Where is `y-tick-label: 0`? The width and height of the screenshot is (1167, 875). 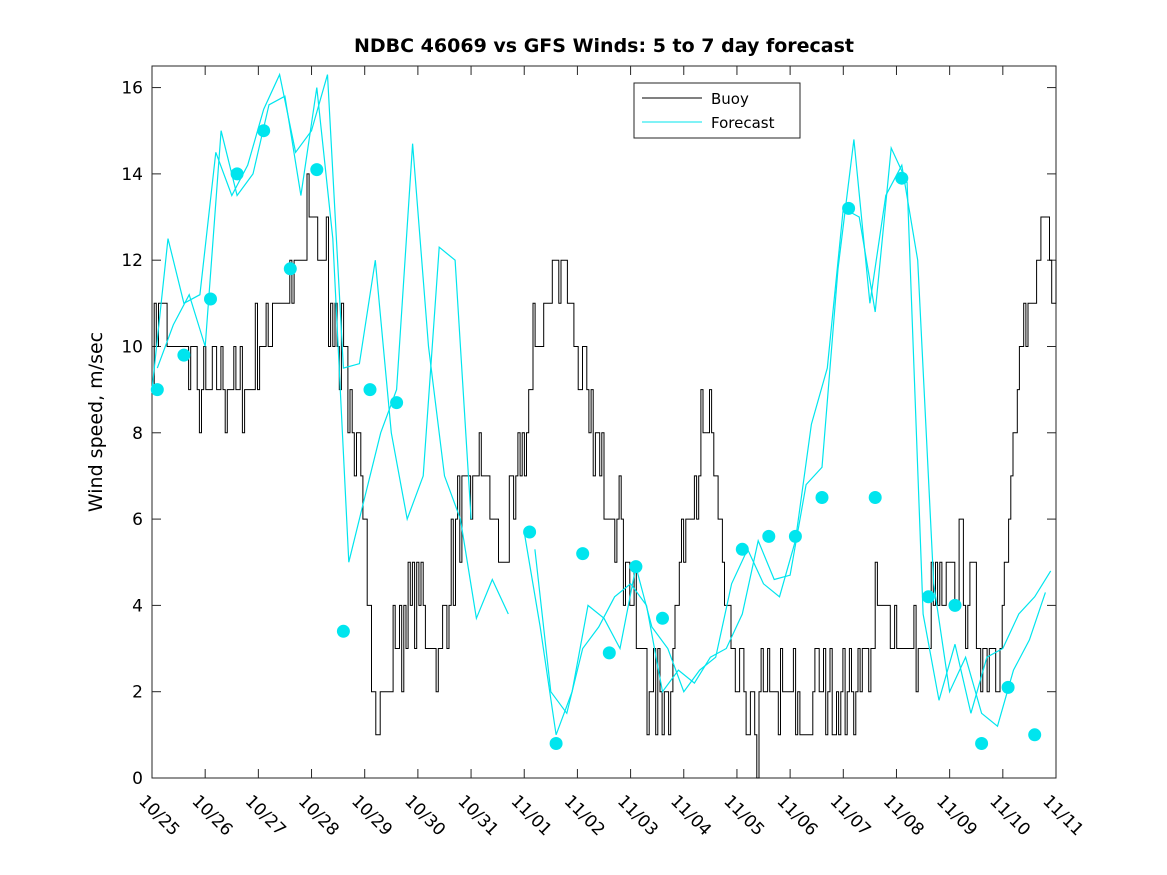 y-tick-label: 0 is located at coordinates (137, 779).